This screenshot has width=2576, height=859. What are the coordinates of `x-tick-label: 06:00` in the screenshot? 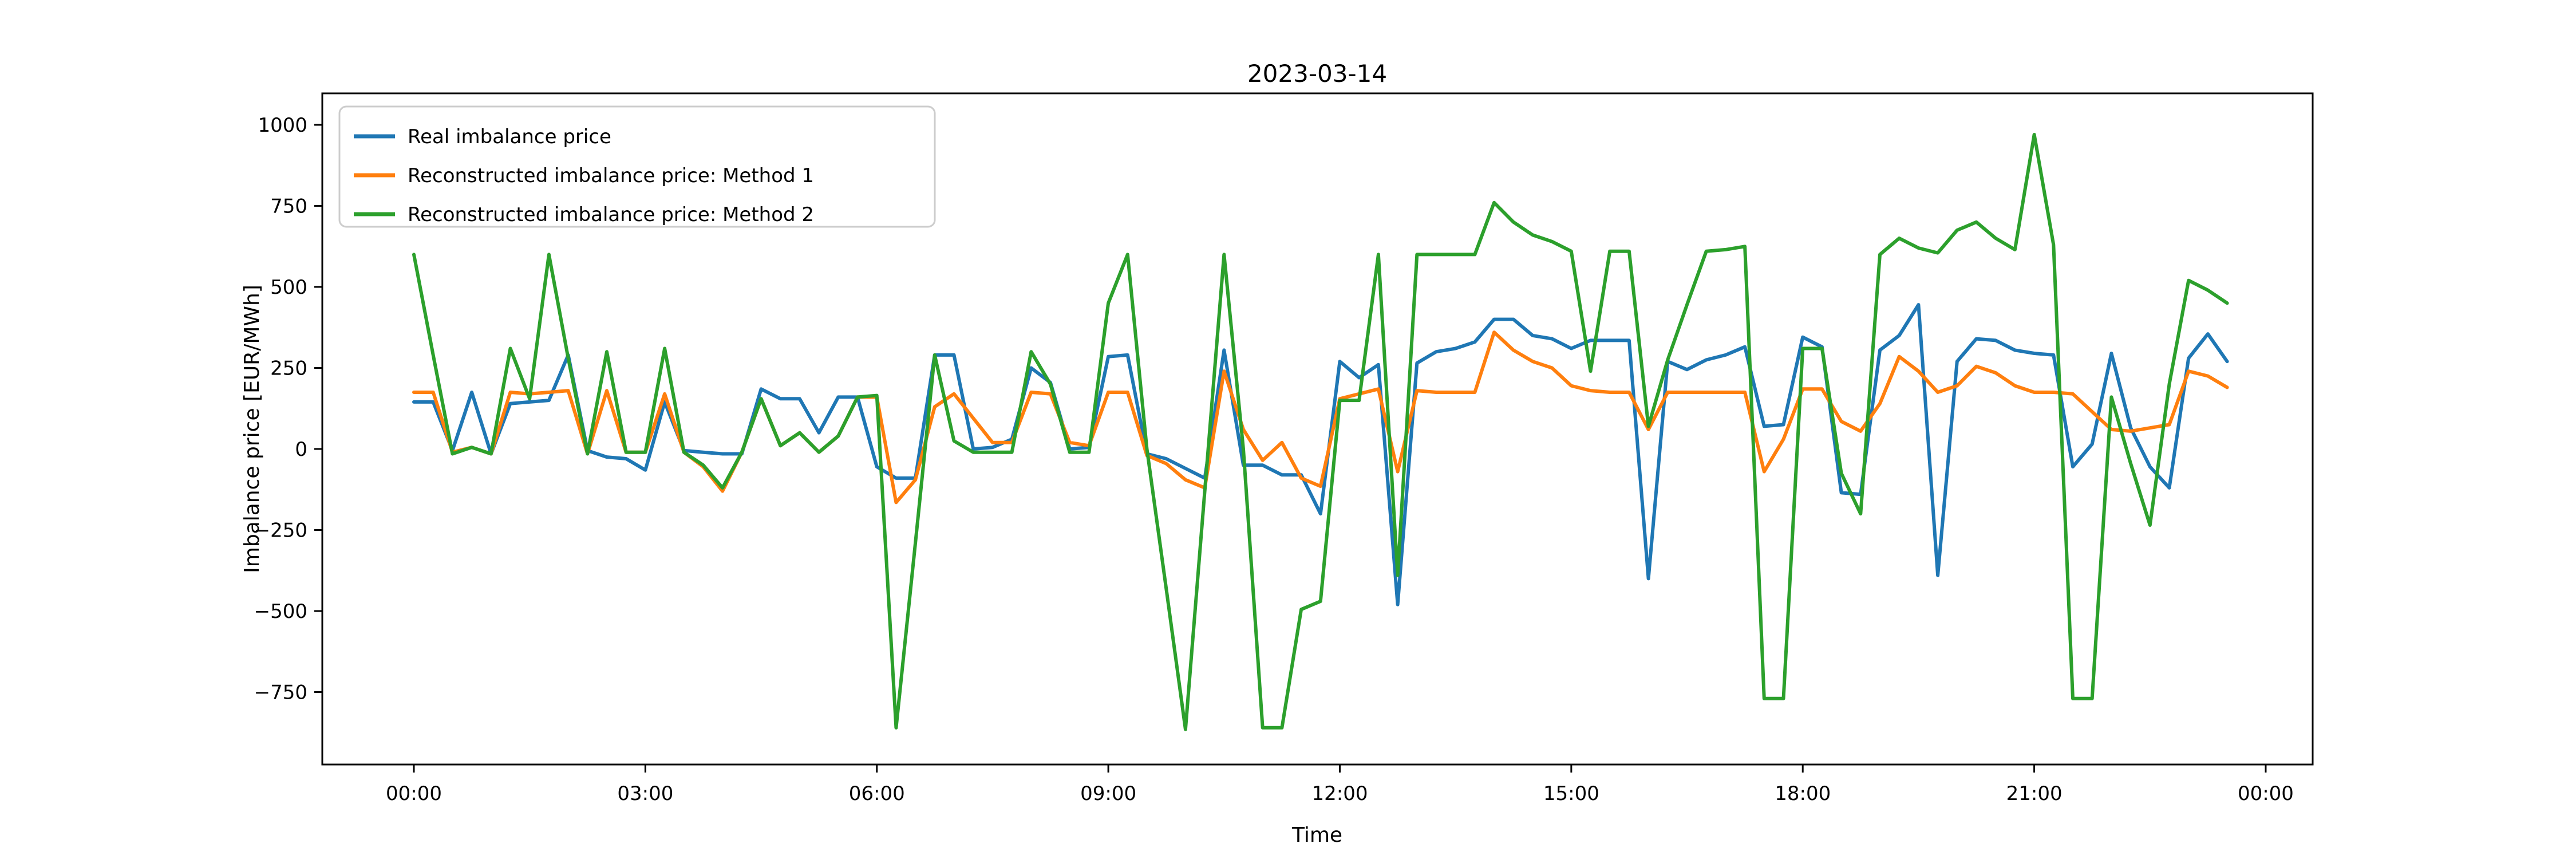 It's located at (877, 793).